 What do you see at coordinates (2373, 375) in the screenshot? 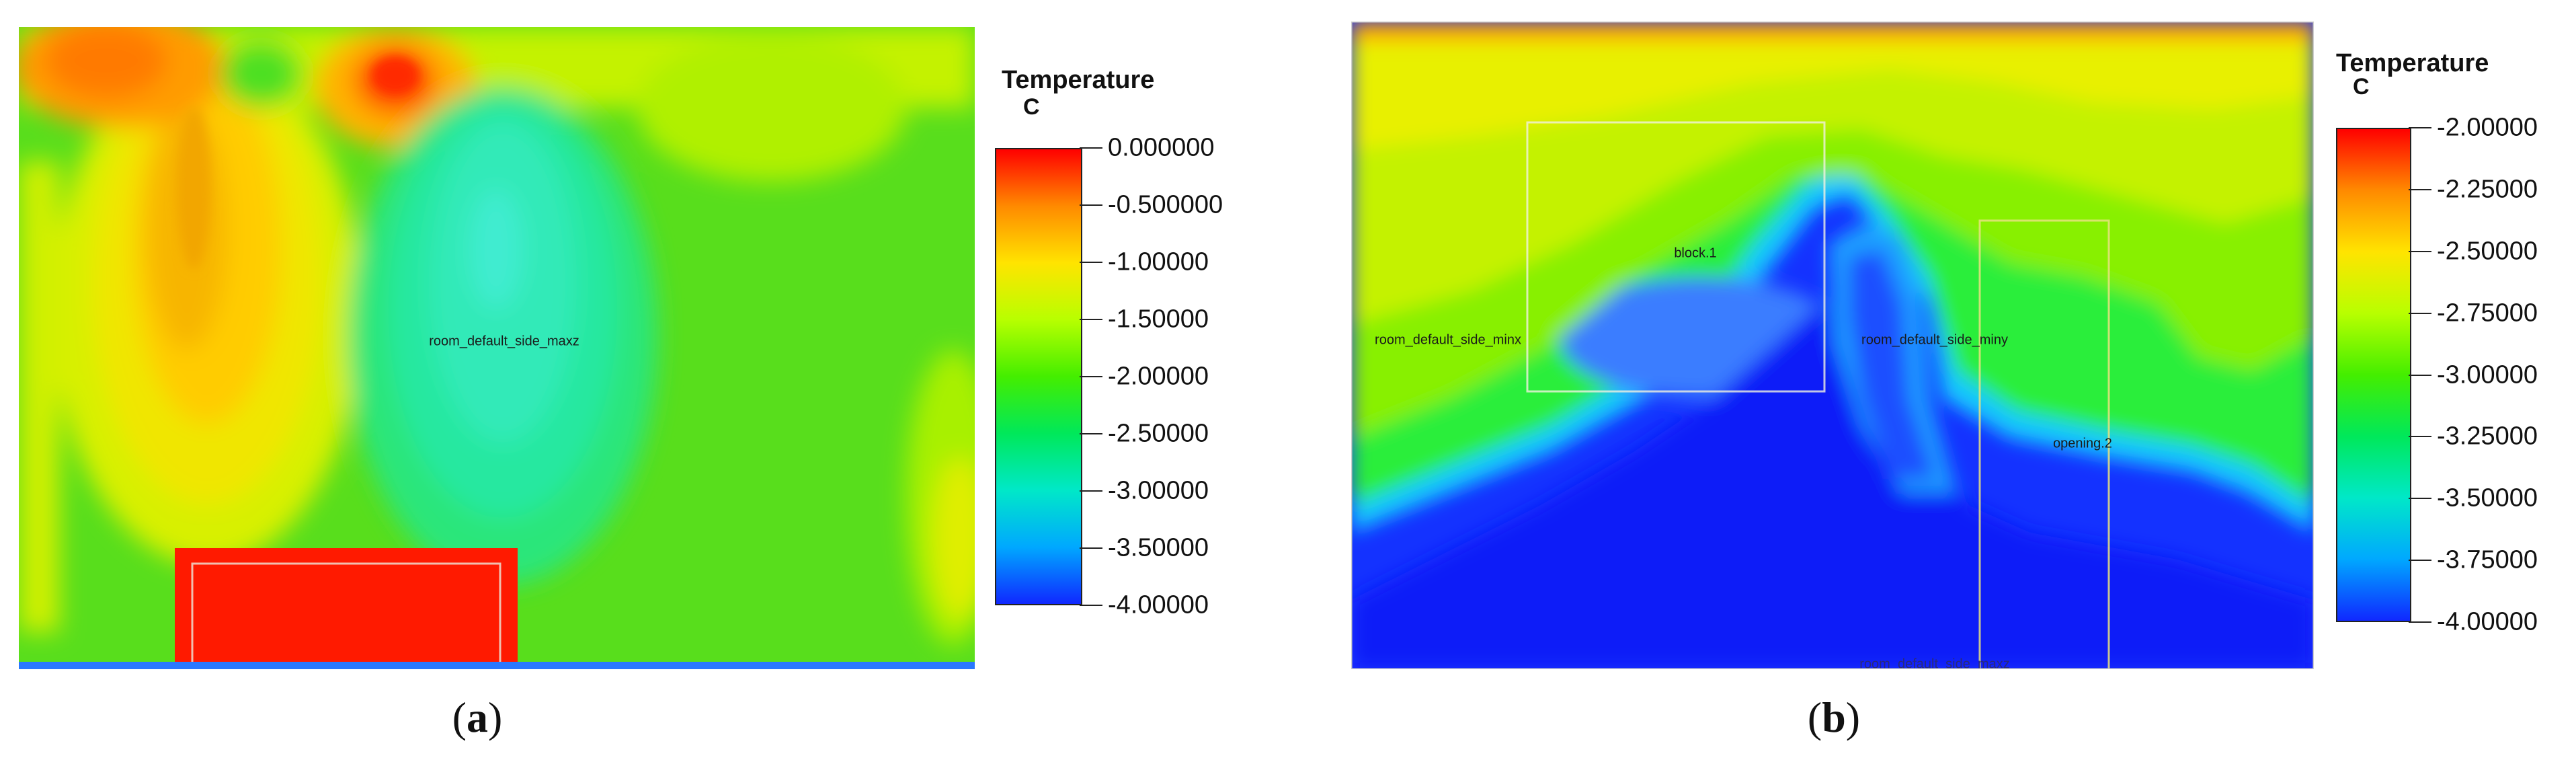
I see `panel-b-colorbar` at bounding box center [2373, 375].